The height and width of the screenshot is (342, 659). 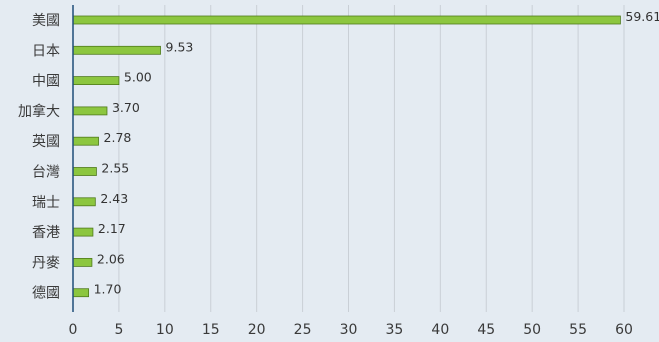 I want to click on data-label-5: 2.55, so click(x=115, y=168).